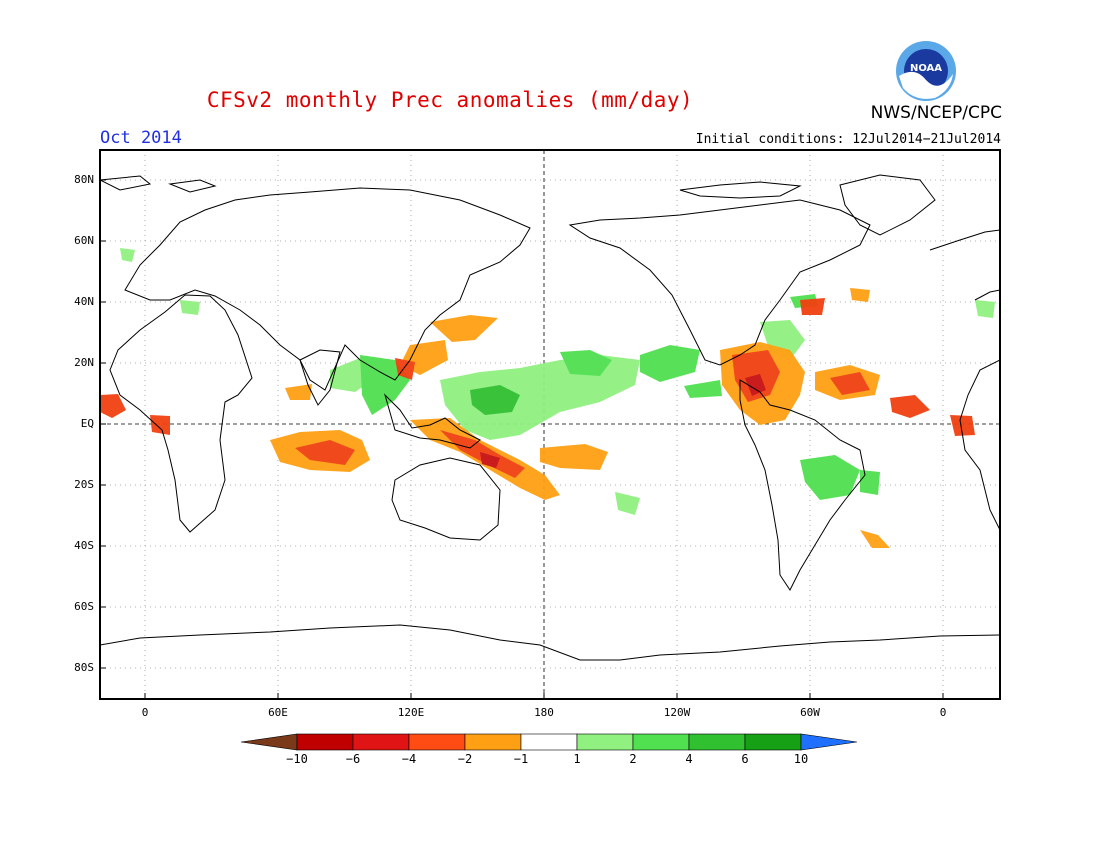 Image resolution: width=1100 pixels, height=850 pixels. Describe the element at coordinates (745, 759) in the screenshot. I see `colorbar-label: 6` at that location.